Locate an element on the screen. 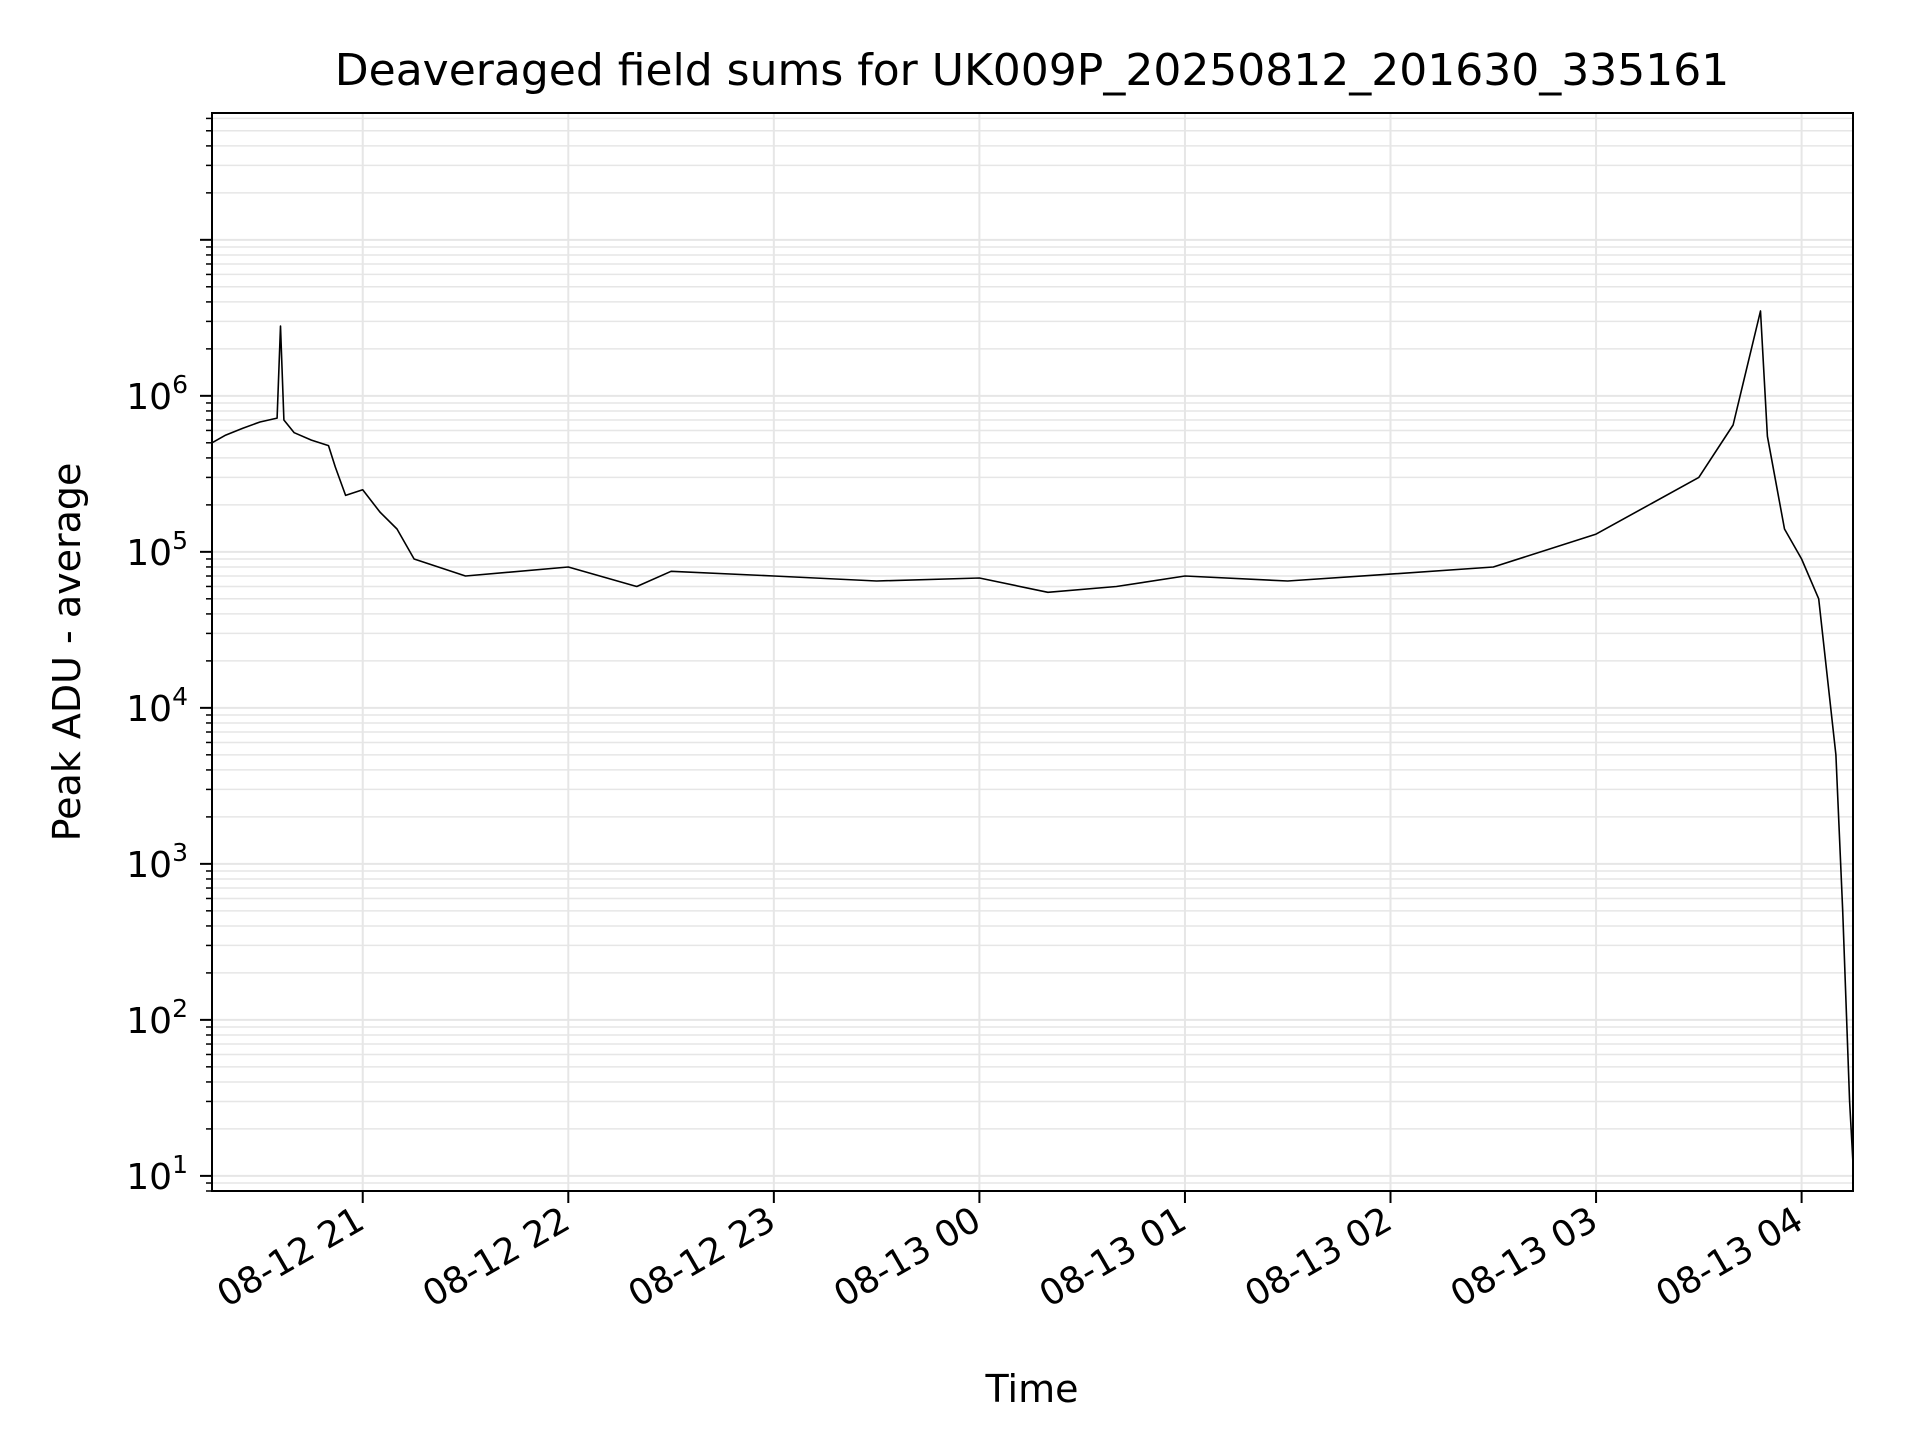 This screenshot has width=1920, height=1440. y-tick-label: 10² is located at coordinates (157, 1018).